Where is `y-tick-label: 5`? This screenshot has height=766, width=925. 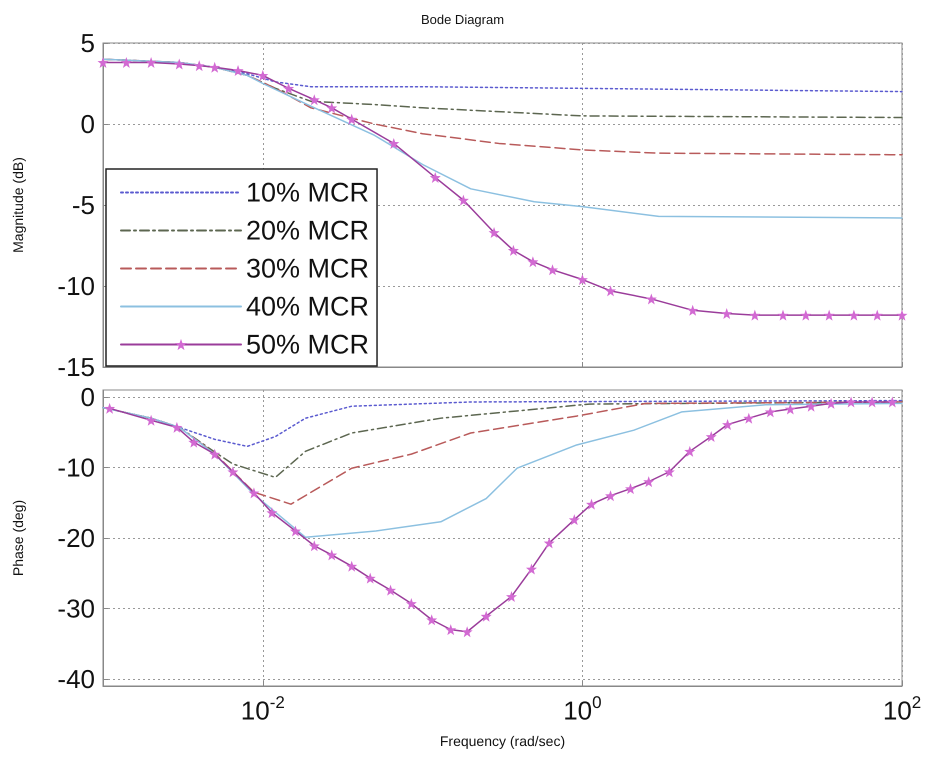
y-tick-label: 5 is located at coordinates (87, 43).